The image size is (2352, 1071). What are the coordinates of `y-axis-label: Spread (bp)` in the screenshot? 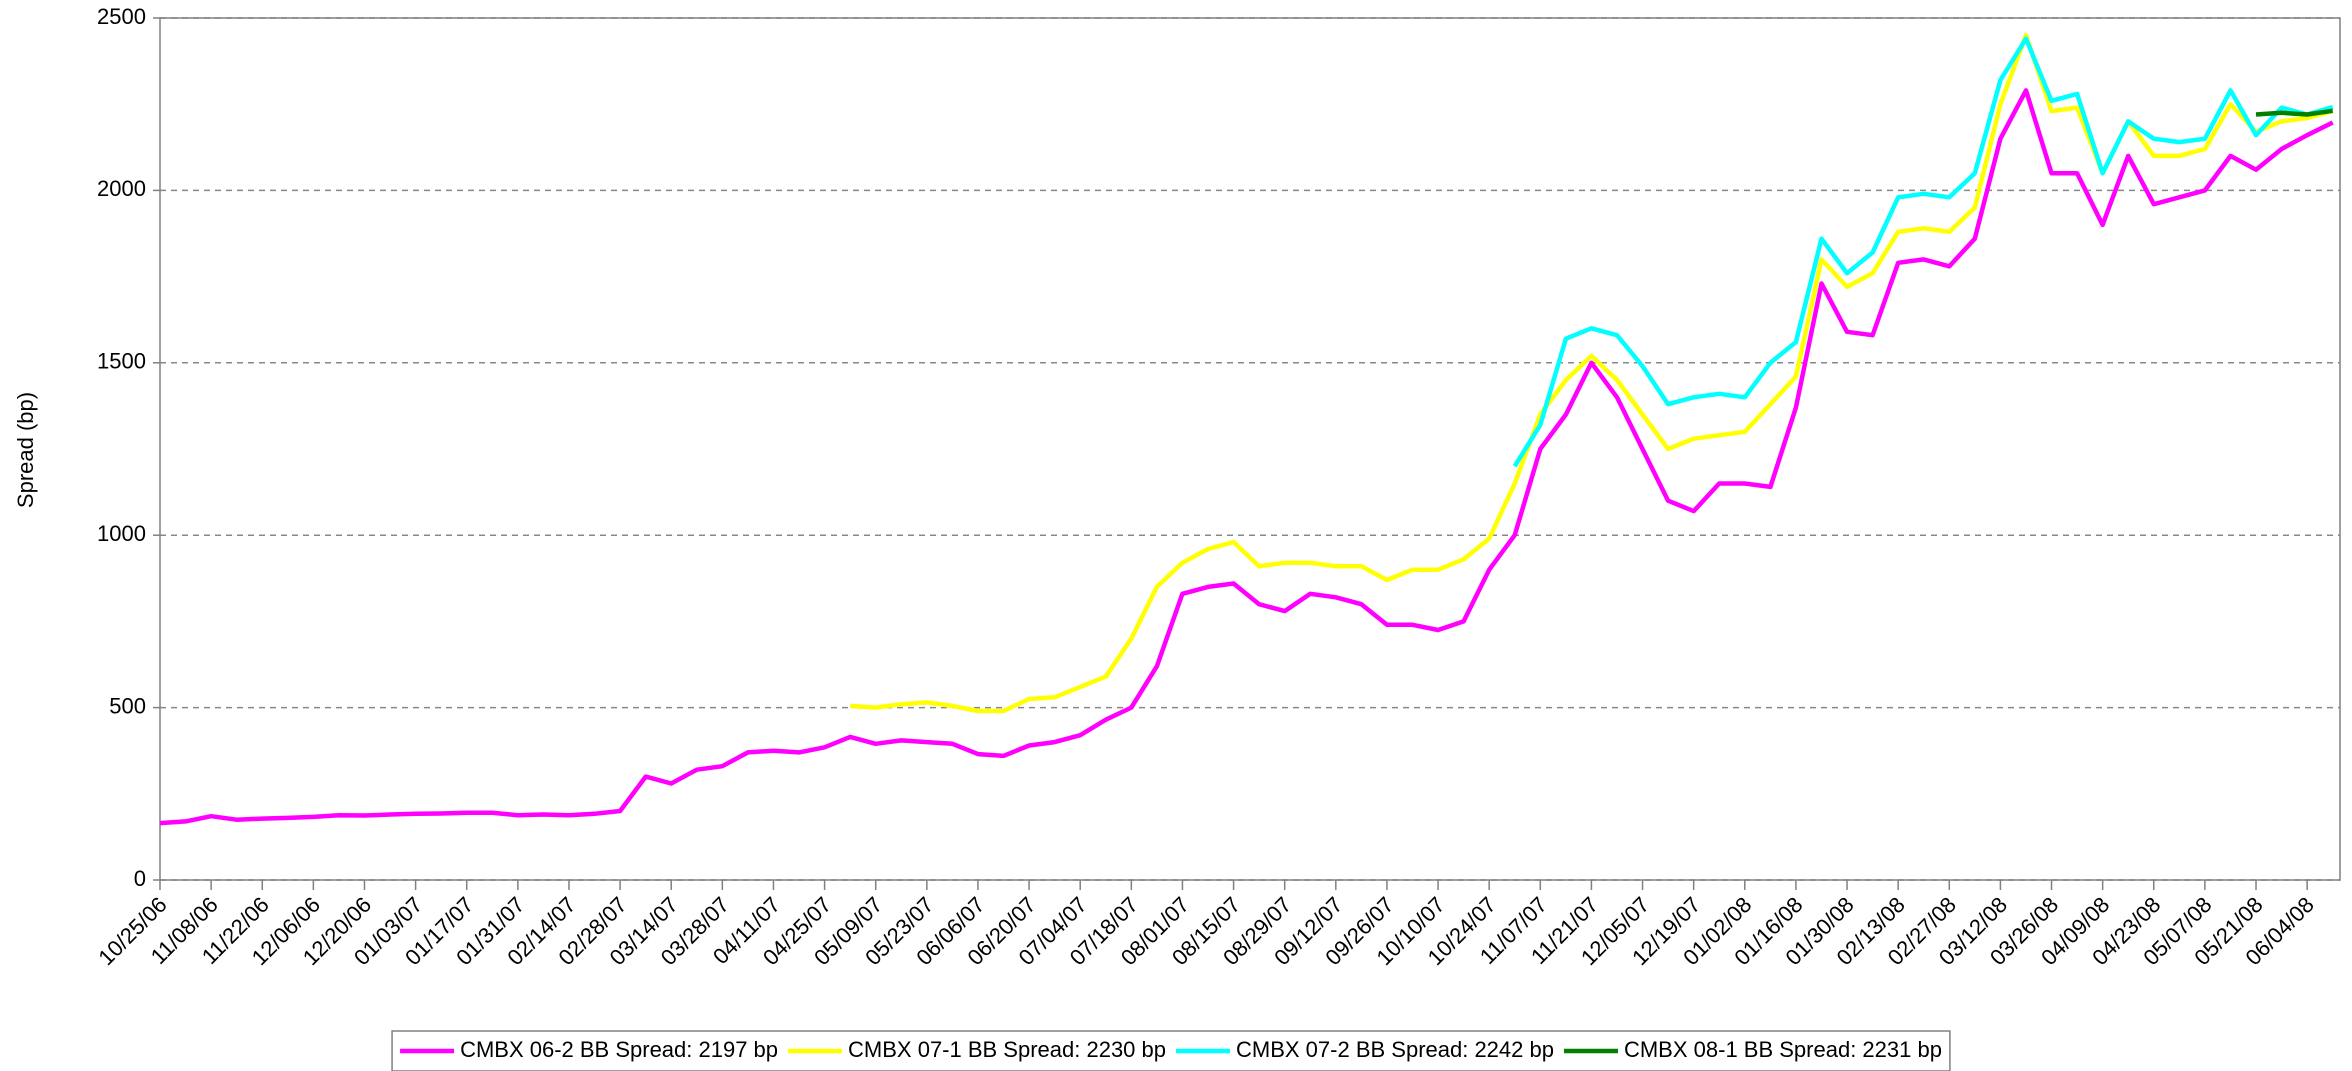 It's located at (25, 450).